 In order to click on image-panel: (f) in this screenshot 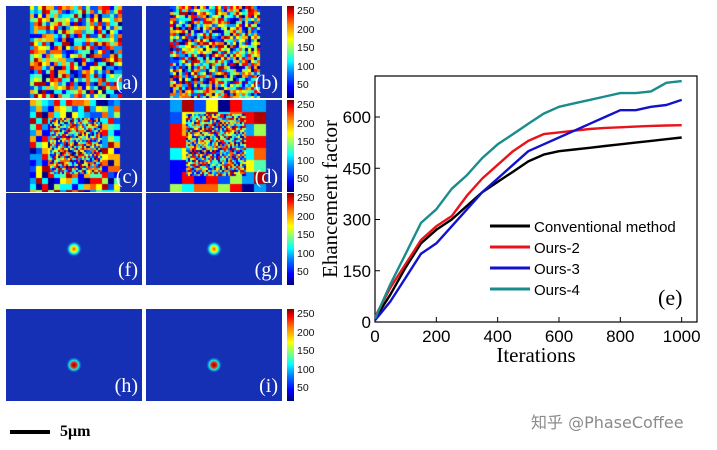, I will do `click(74, 239)`.